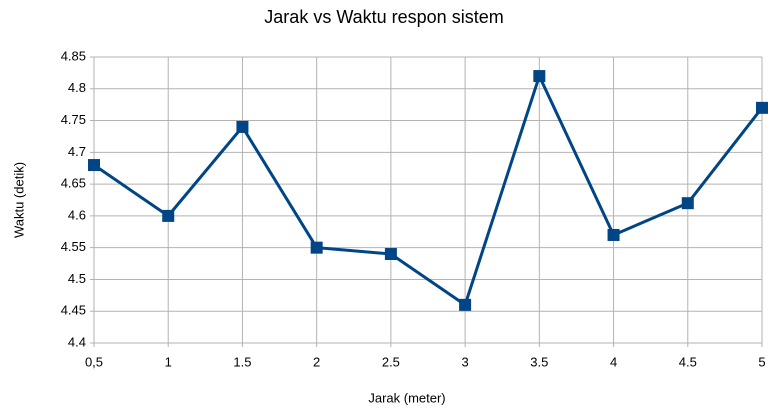 The image size is (768, 410). Describe the element at coordinates (688, 361) in the screenshot. I see `x-tick-label: 4.5` at that location.